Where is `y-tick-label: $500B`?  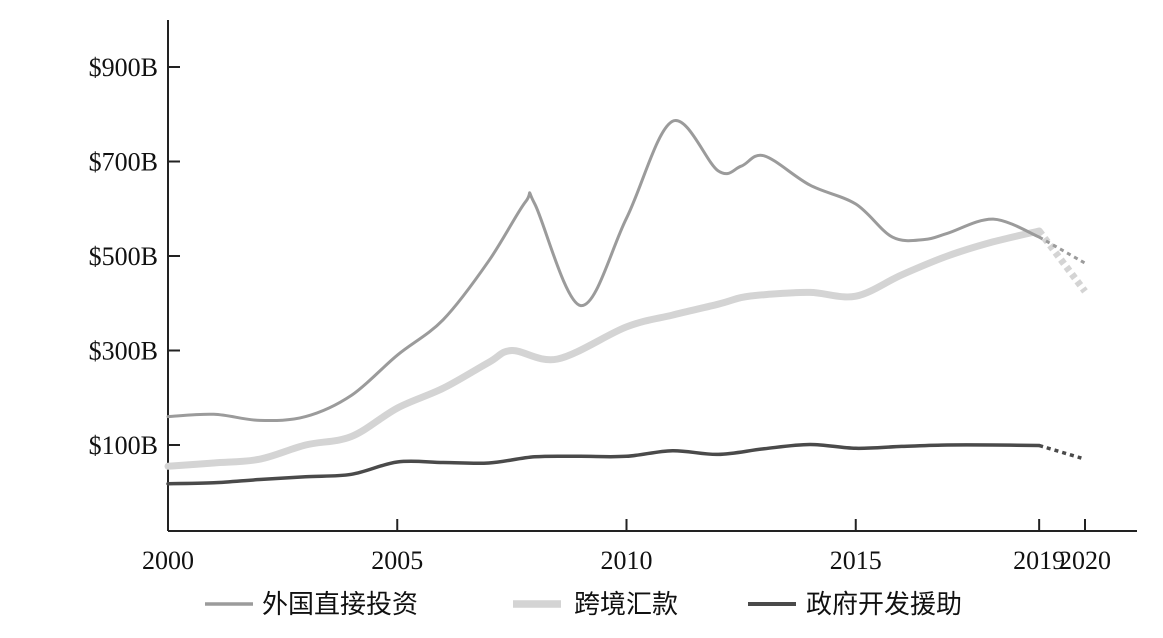
y-tick-label: $500B is located at coordinates (123, 256).